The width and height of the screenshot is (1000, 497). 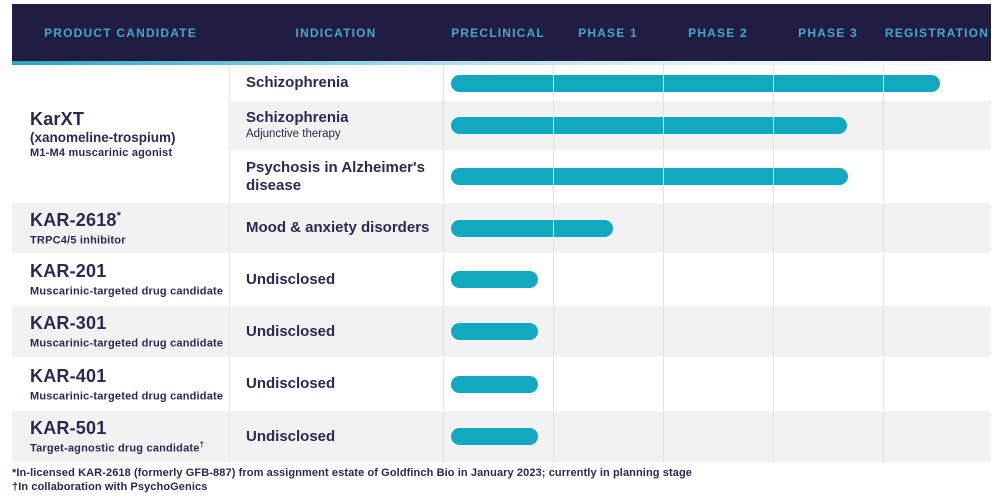 I want to click on indication-cell: Mood & anxiety disorders, so click(x=336, y=228).